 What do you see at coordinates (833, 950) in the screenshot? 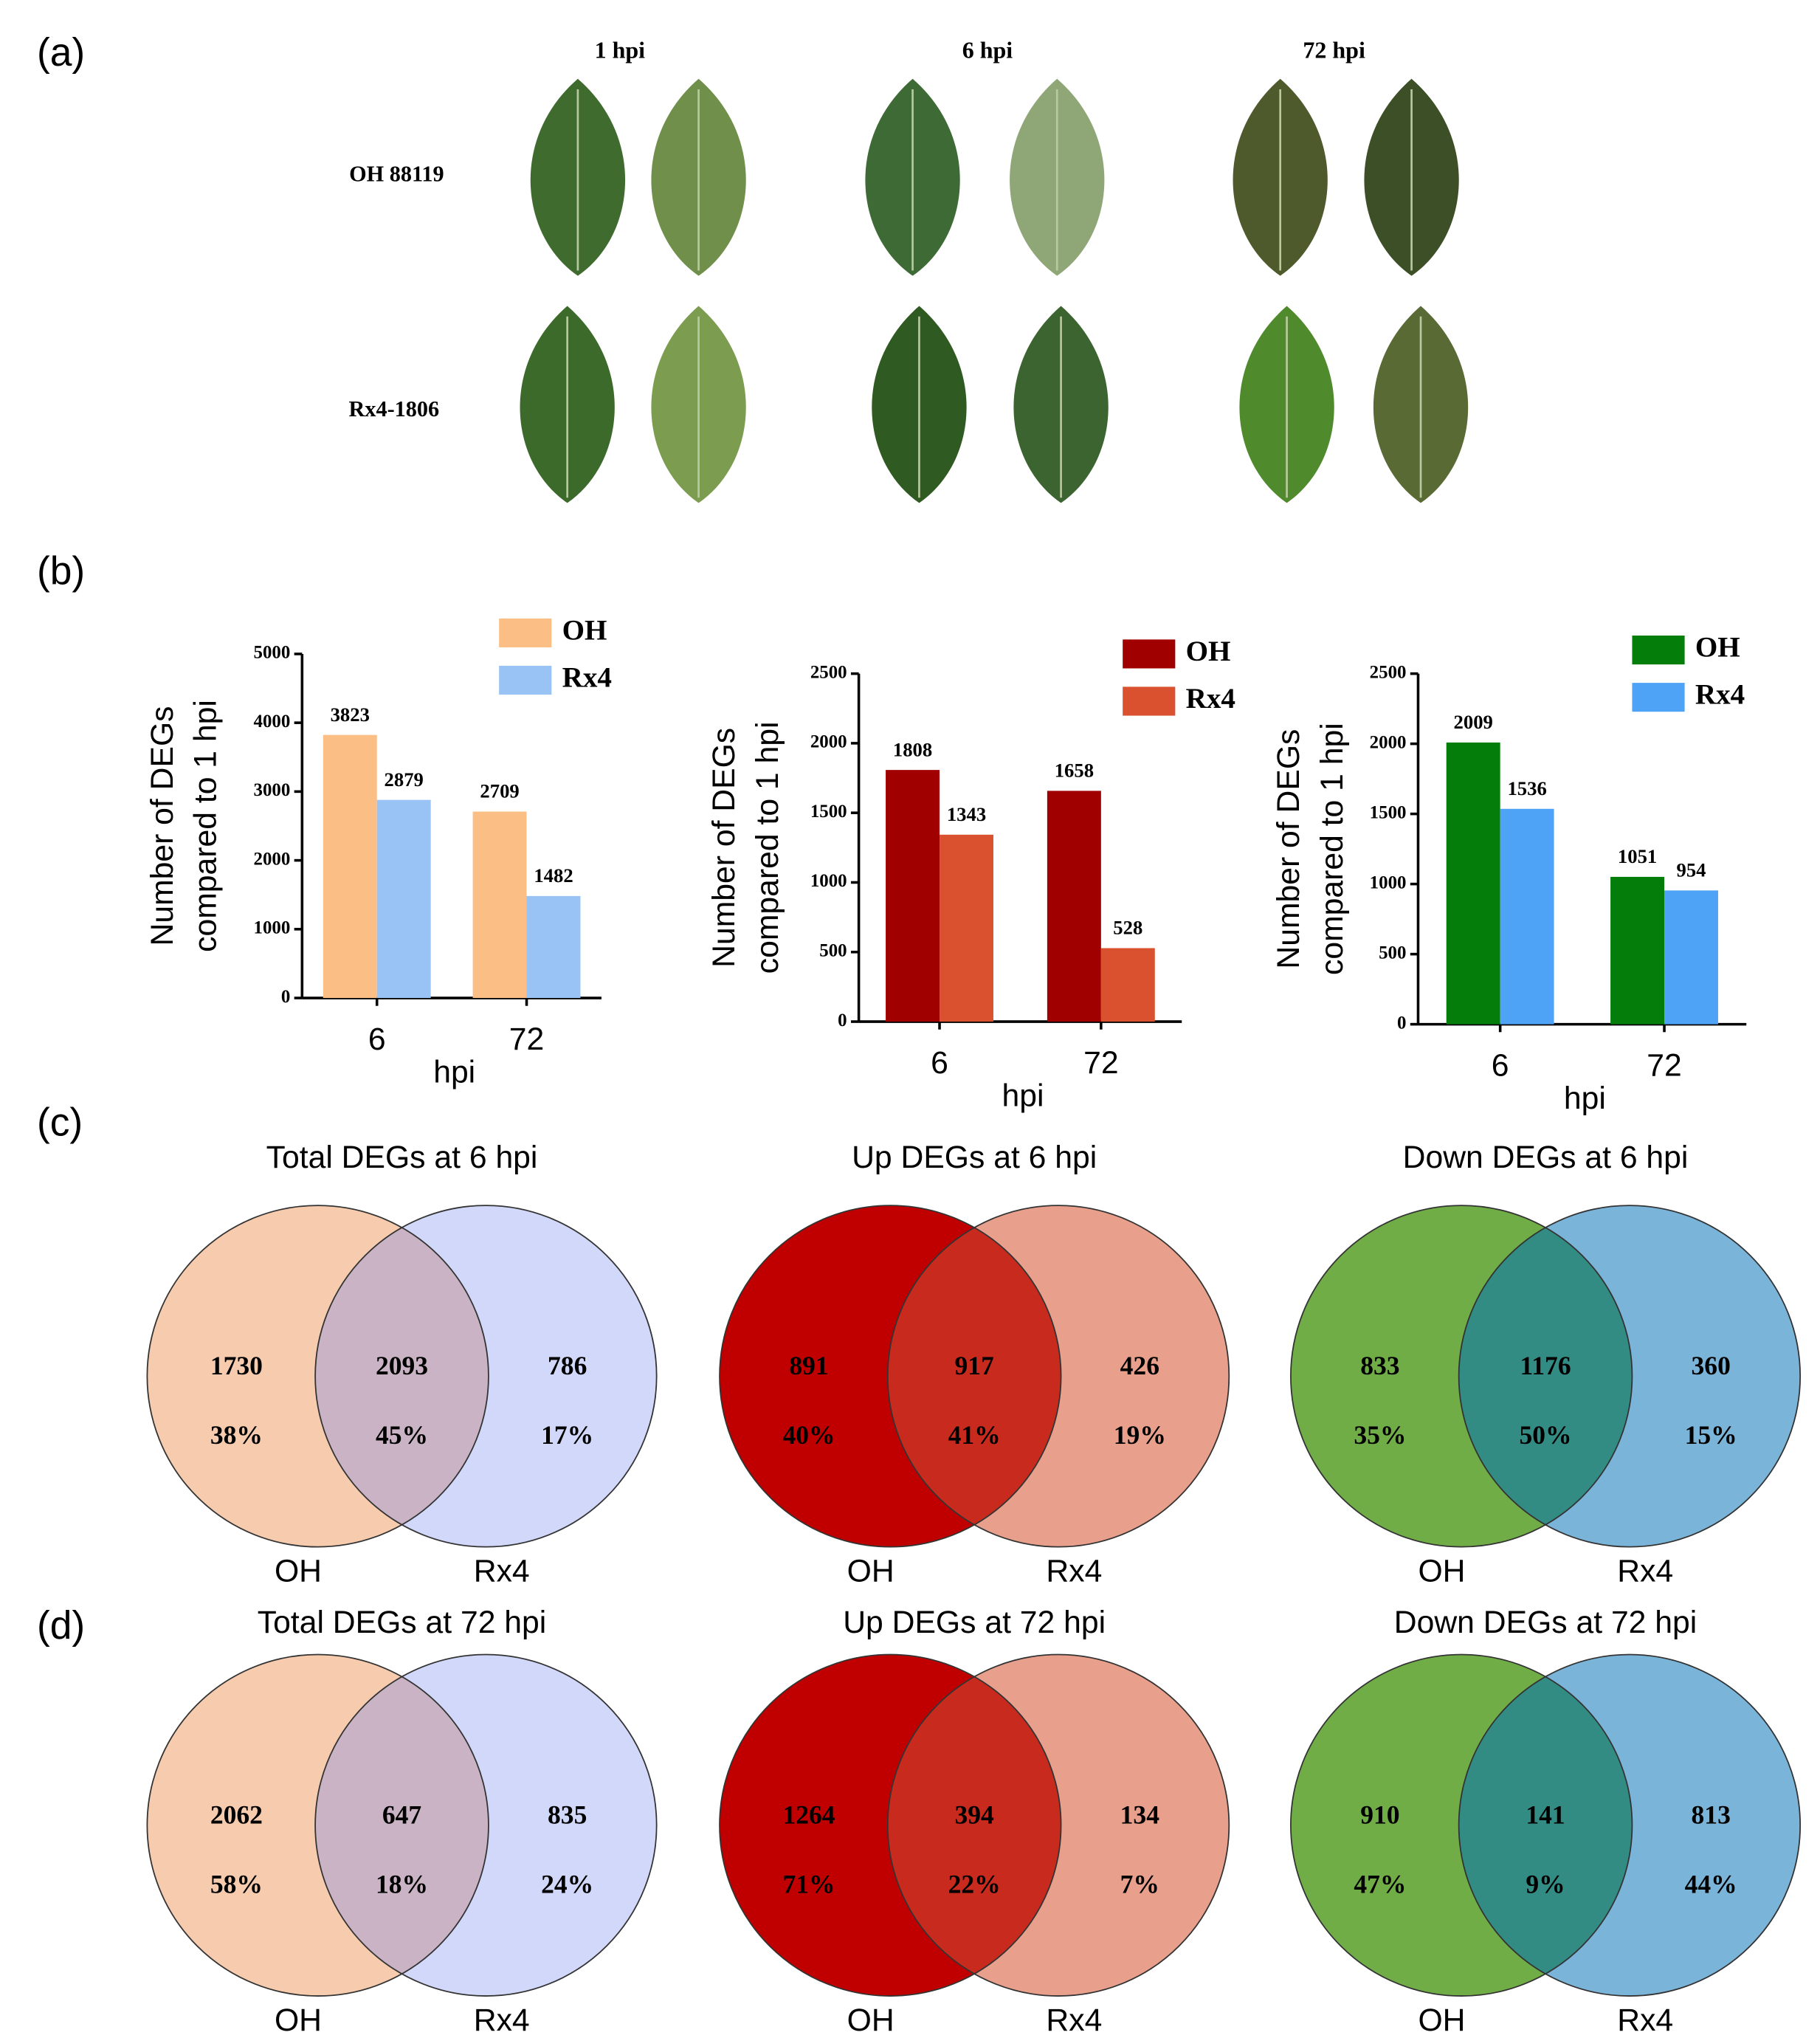
I see `y-tick-label: 500` at bounding box center [833, 950].